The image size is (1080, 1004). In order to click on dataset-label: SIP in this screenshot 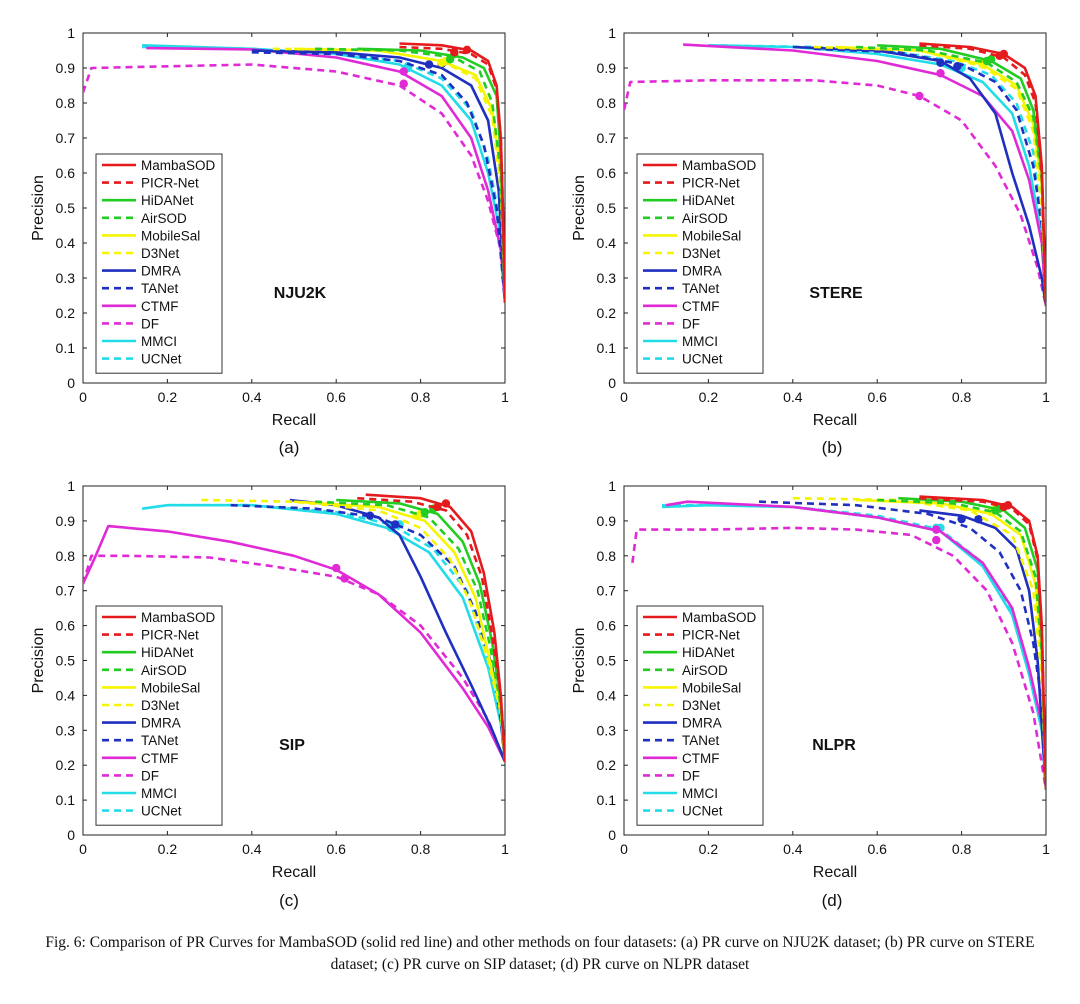, I will do `click(292, 745)`.